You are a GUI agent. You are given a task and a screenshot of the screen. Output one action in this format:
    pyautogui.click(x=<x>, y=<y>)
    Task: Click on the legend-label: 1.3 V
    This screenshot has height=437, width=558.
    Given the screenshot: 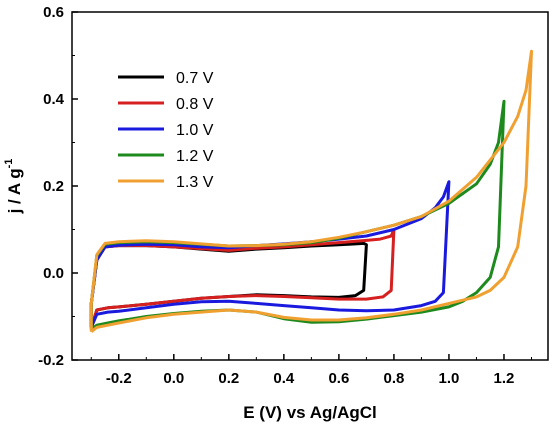 What is the action you would take?
    pyautogui.click(x=195, y=182)
    